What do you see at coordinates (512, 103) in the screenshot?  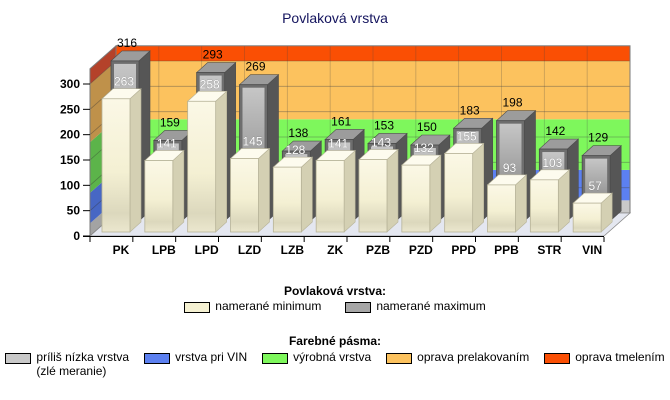 I see `bar-max-value: 198` at bounding box center [512, 103].